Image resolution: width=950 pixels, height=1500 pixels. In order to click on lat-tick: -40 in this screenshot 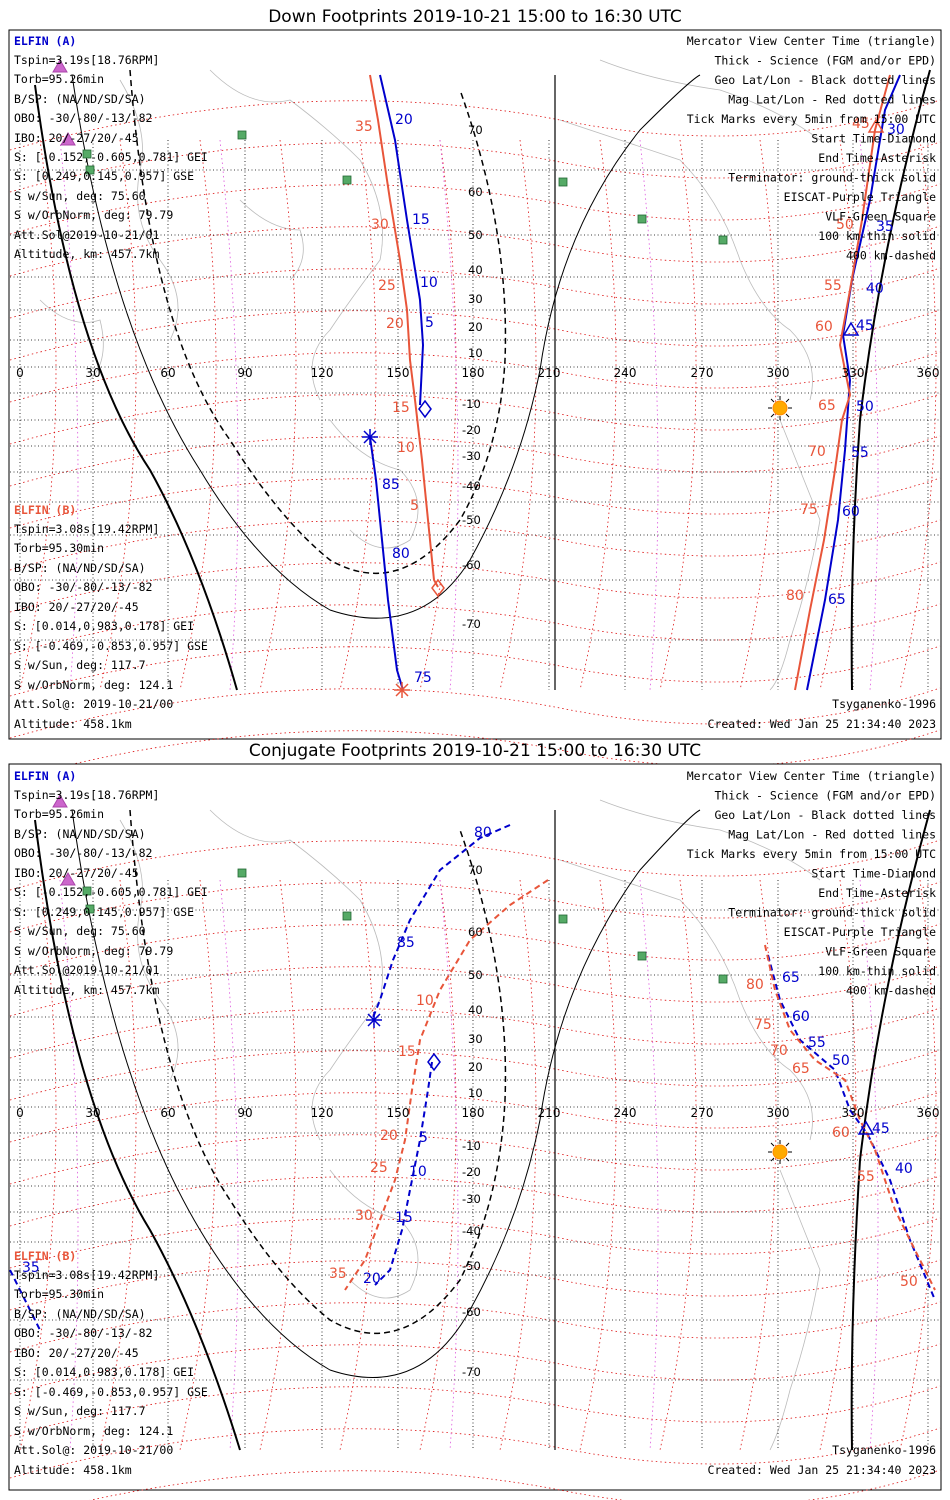, I will do `click(471, 1231)`.